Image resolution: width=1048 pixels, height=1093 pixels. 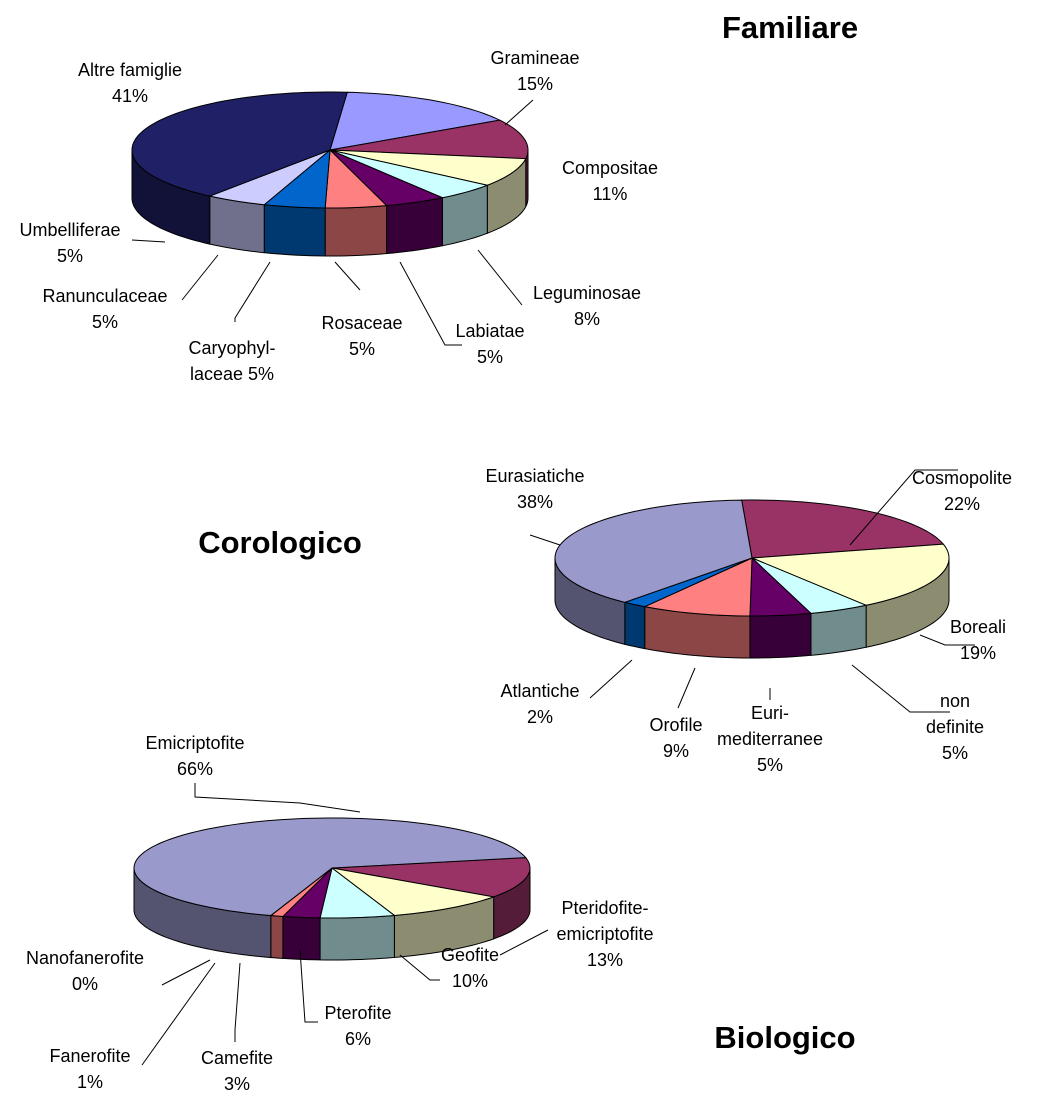 I want to click on slice-label: Euri- mediterranee 5%, so click(x=770, y=739).